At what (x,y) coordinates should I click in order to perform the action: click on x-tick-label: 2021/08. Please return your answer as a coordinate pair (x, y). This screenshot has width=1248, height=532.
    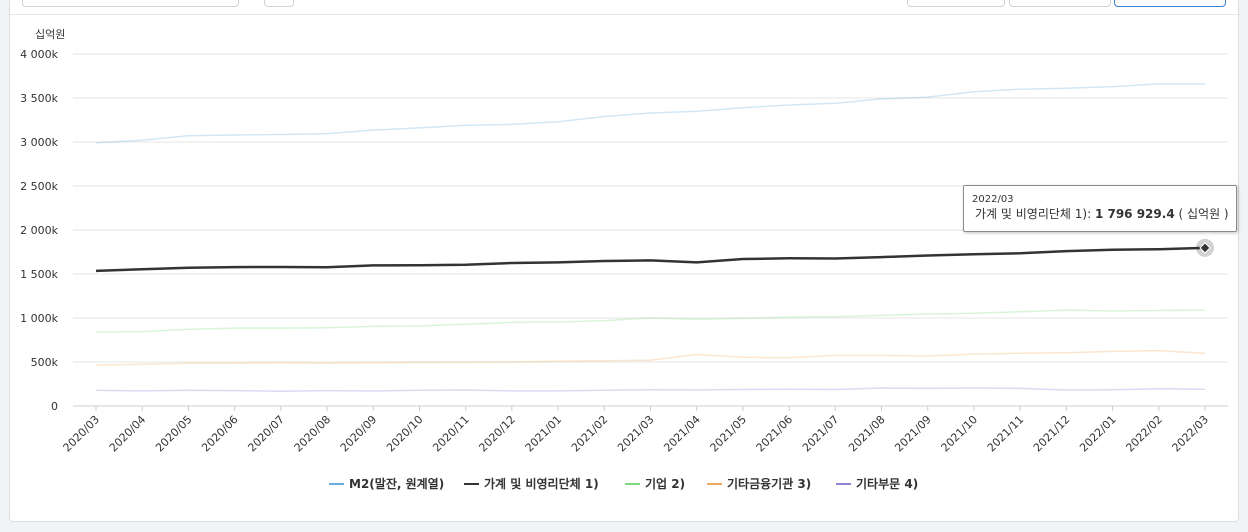
    Looking at the image, I should click on (867, 434).